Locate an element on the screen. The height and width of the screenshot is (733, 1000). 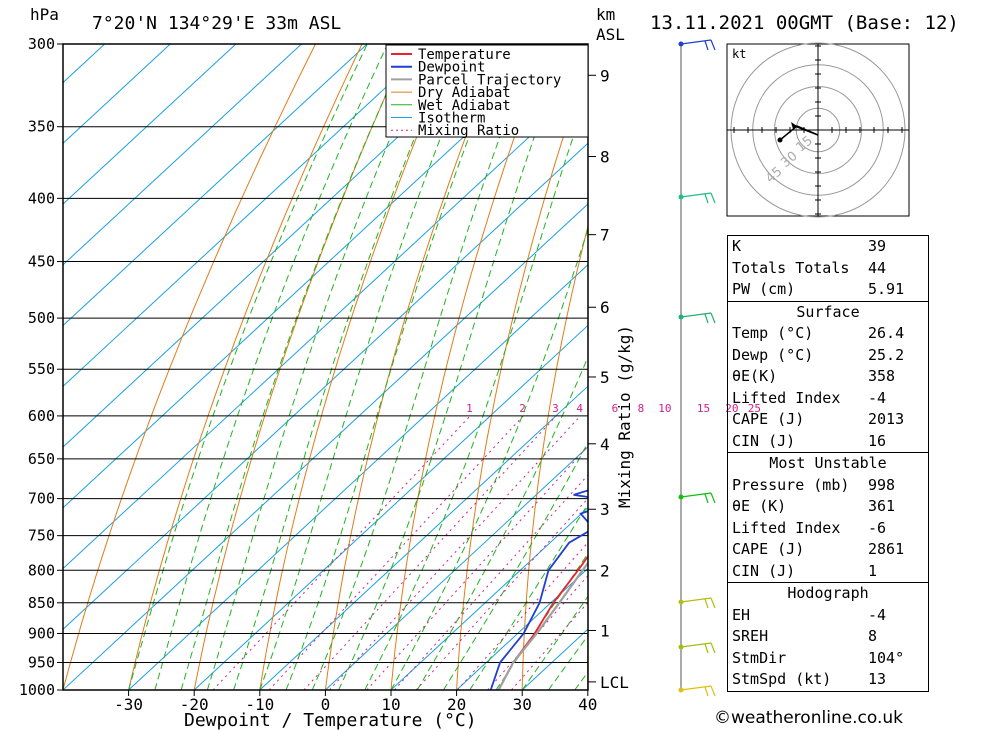
legend-entry: Temperature is located at coordinates (464, 55).